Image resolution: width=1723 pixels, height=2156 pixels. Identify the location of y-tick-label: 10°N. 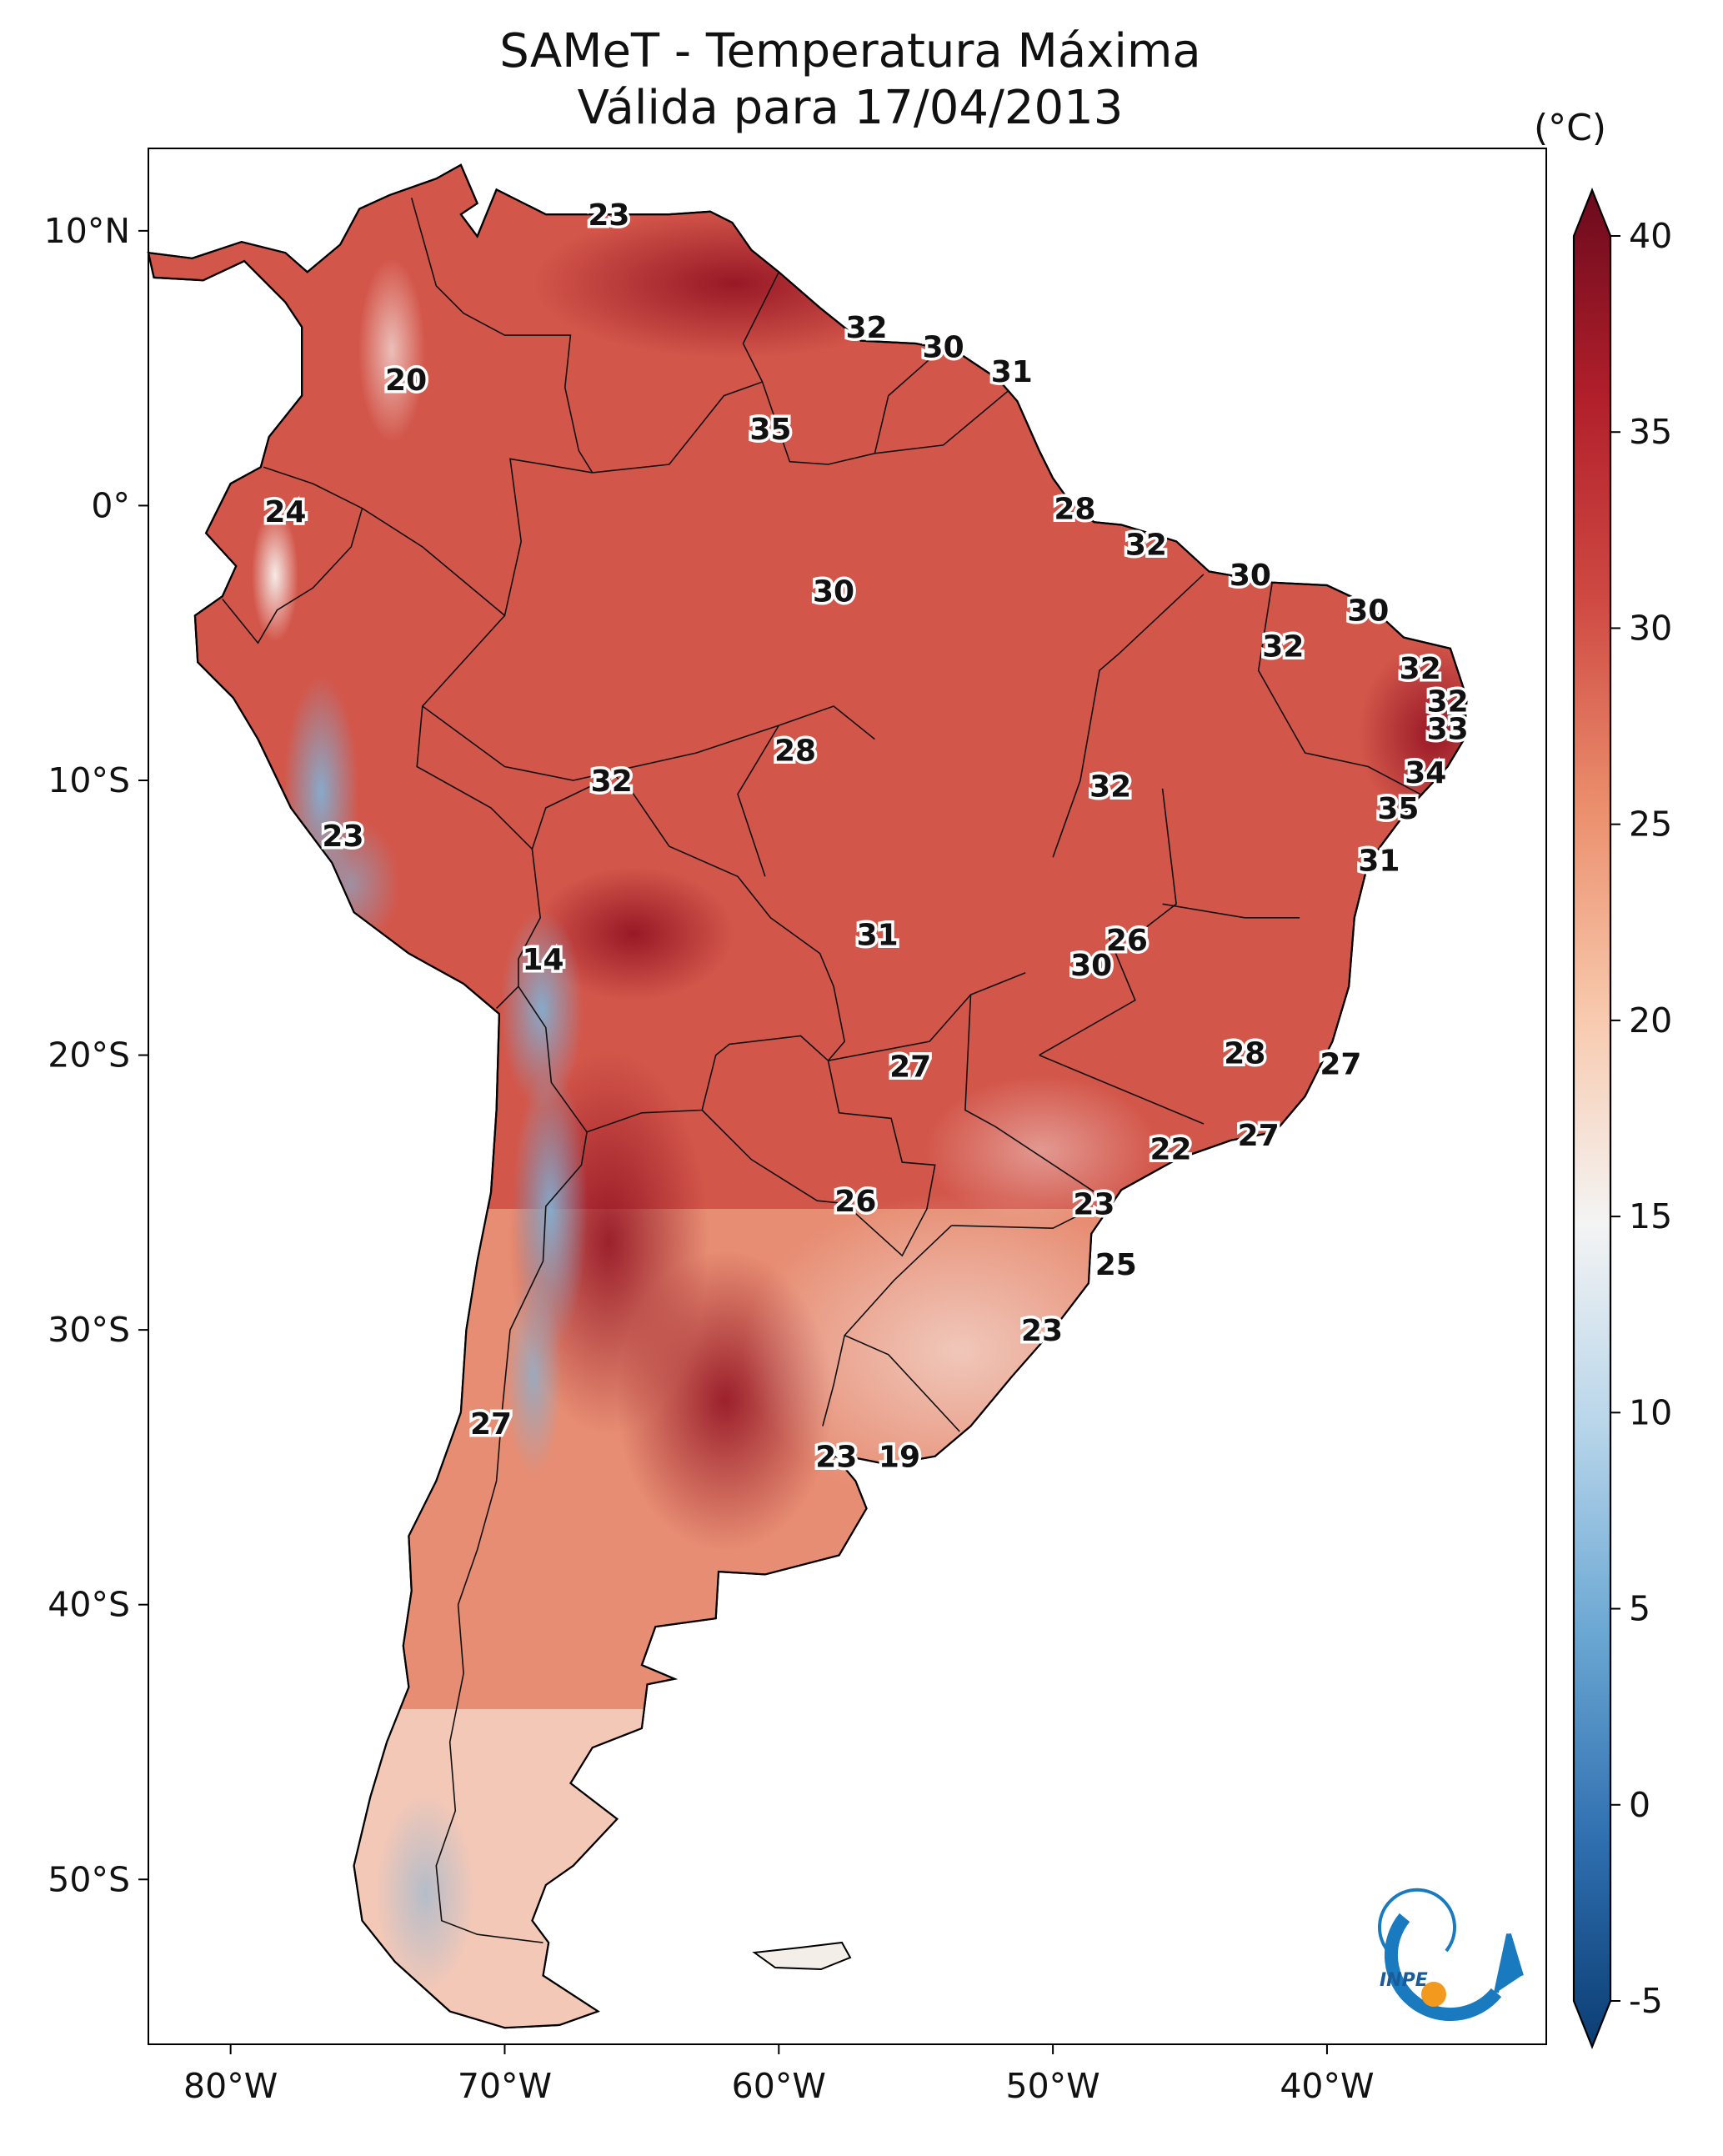
(87, 231).